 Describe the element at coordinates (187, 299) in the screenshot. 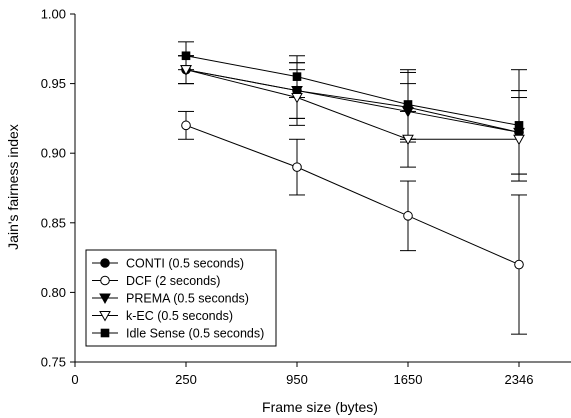

I see `legend-label: PREMA (0.5 seconds)` at that location.